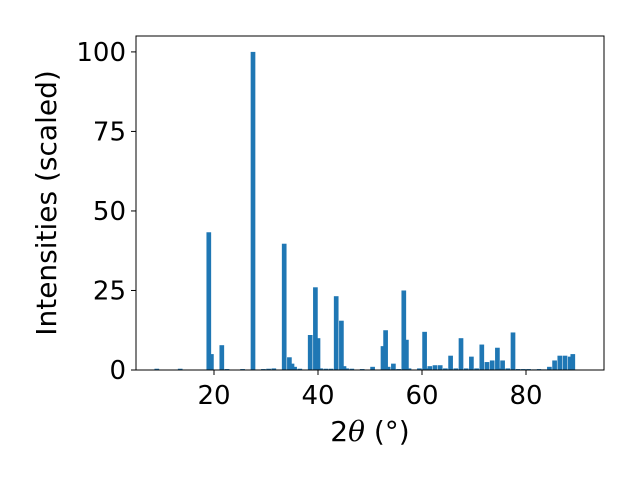 This screenshot has height=480, width=640. I want to click on x-tick-label: 80, so click(525, 396).